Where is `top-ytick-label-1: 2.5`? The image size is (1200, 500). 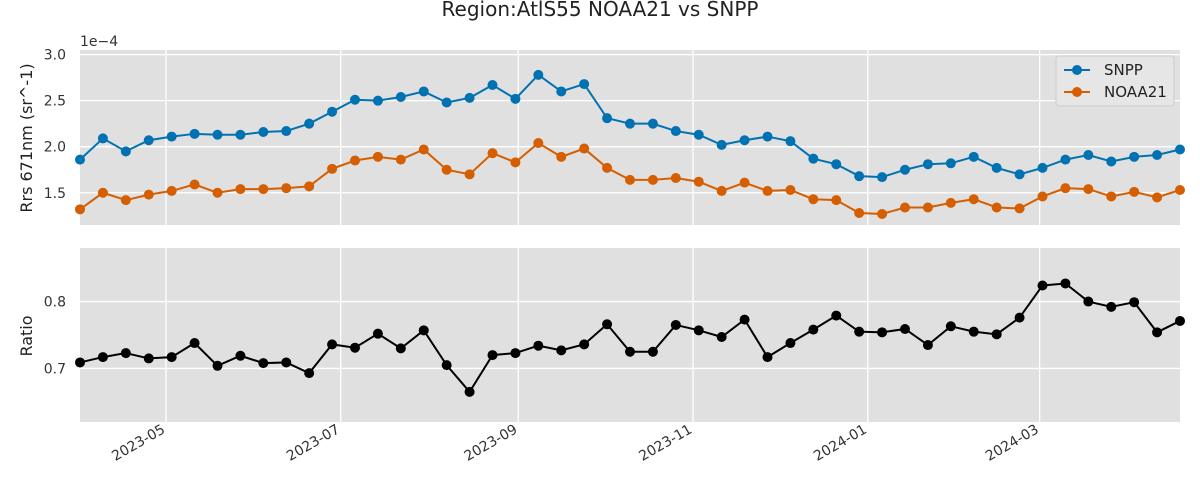
top-ytick-label-1: 2.5 is located at coordinates (55, 102).